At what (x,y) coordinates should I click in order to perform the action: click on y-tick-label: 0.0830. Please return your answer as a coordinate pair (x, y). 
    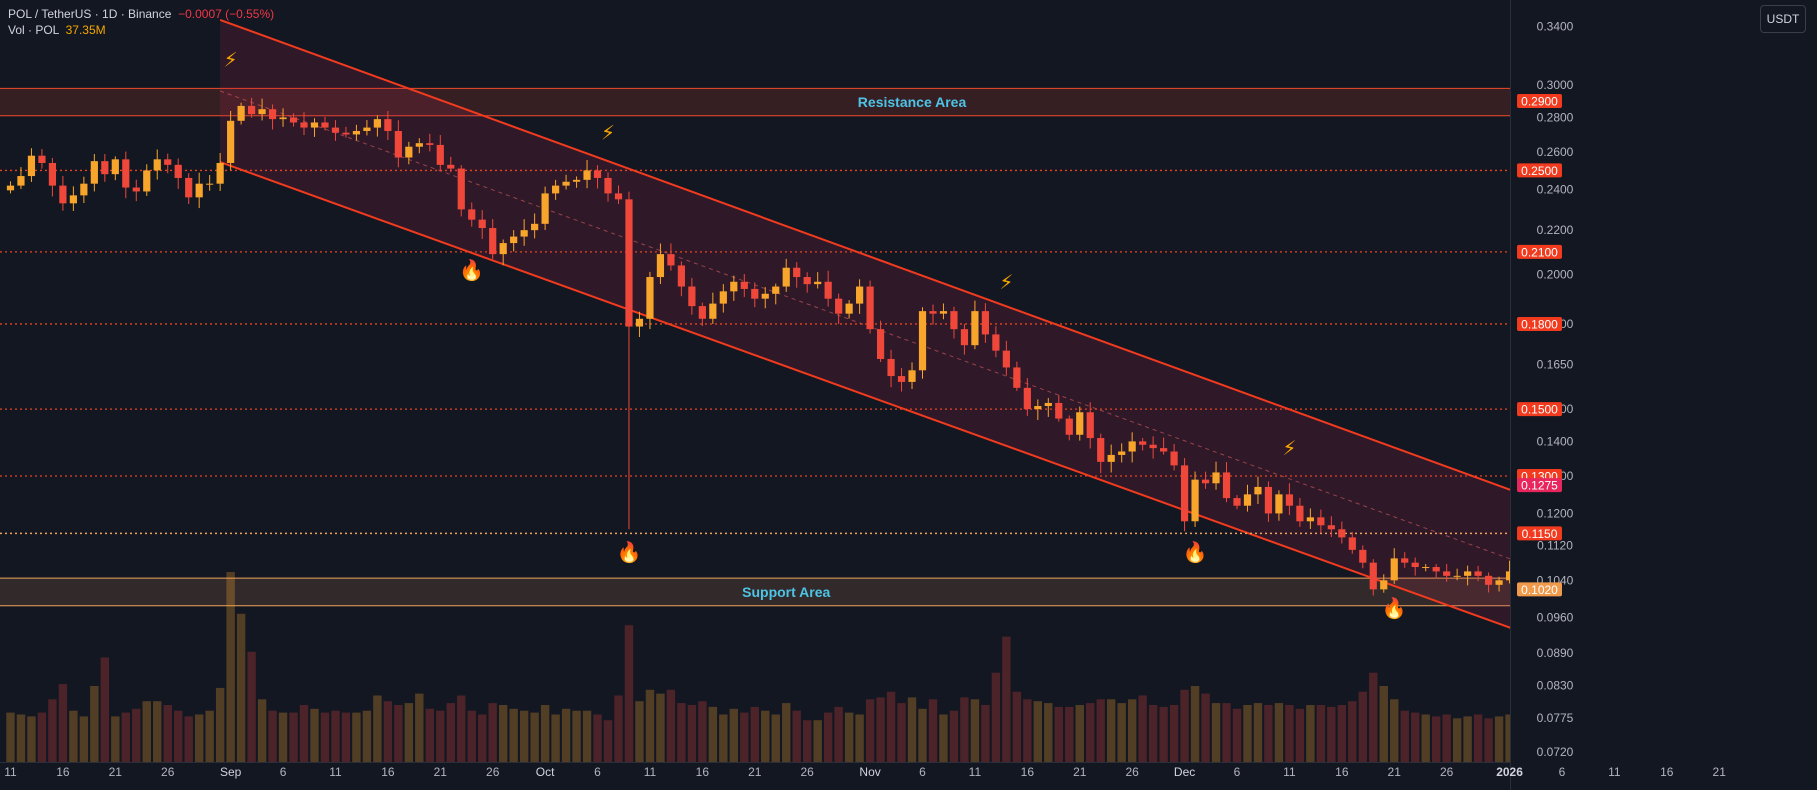
    Looking at the image, I should click on (1555, 686).